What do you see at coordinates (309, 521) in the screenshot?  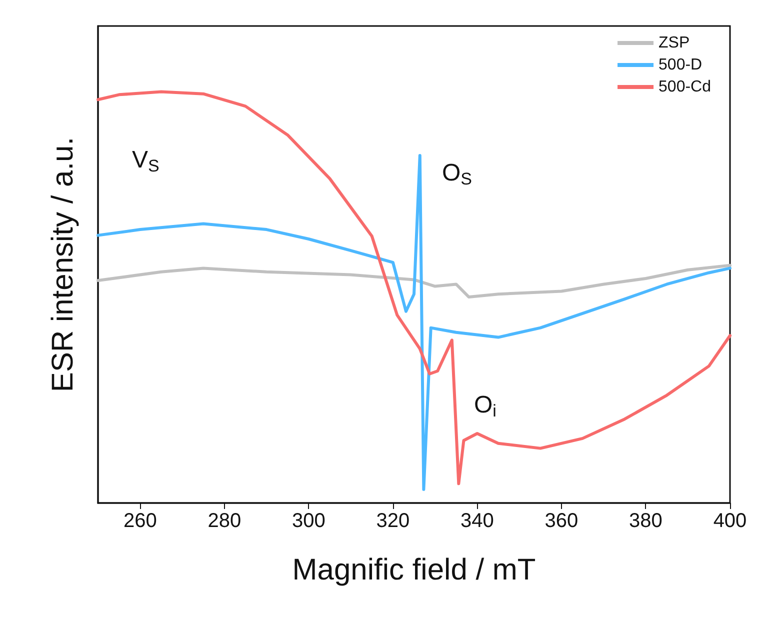 I see `x-tick-label: 300` at bounding box center [309, 521].